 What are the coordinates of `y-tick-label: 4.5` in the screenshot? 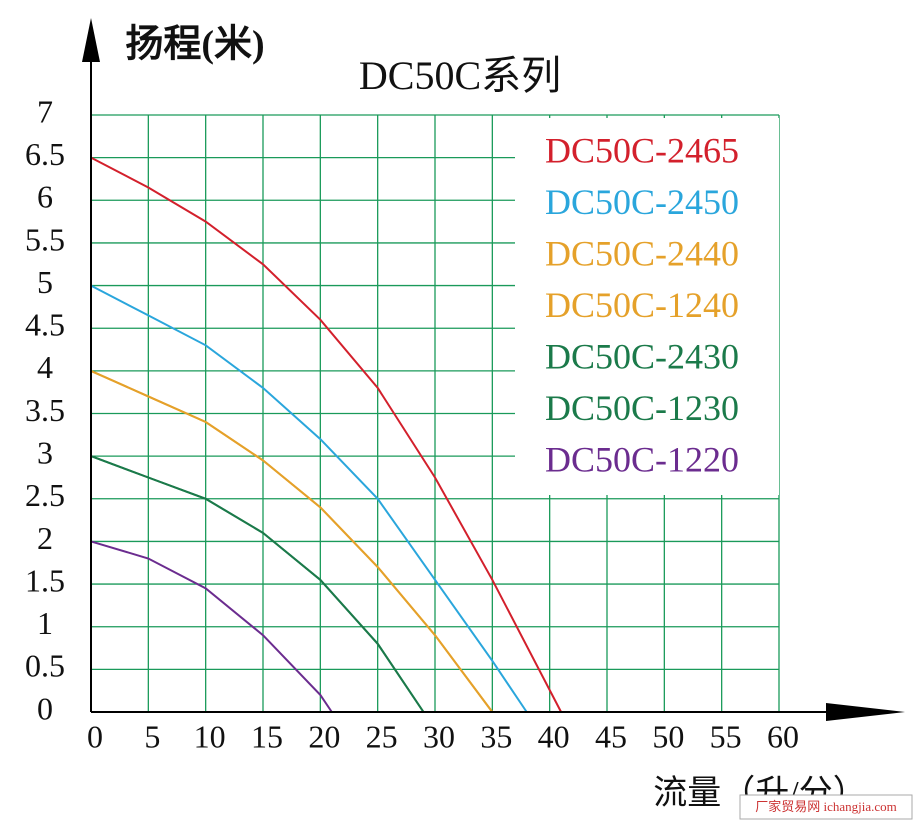 It's located at (45, 325).